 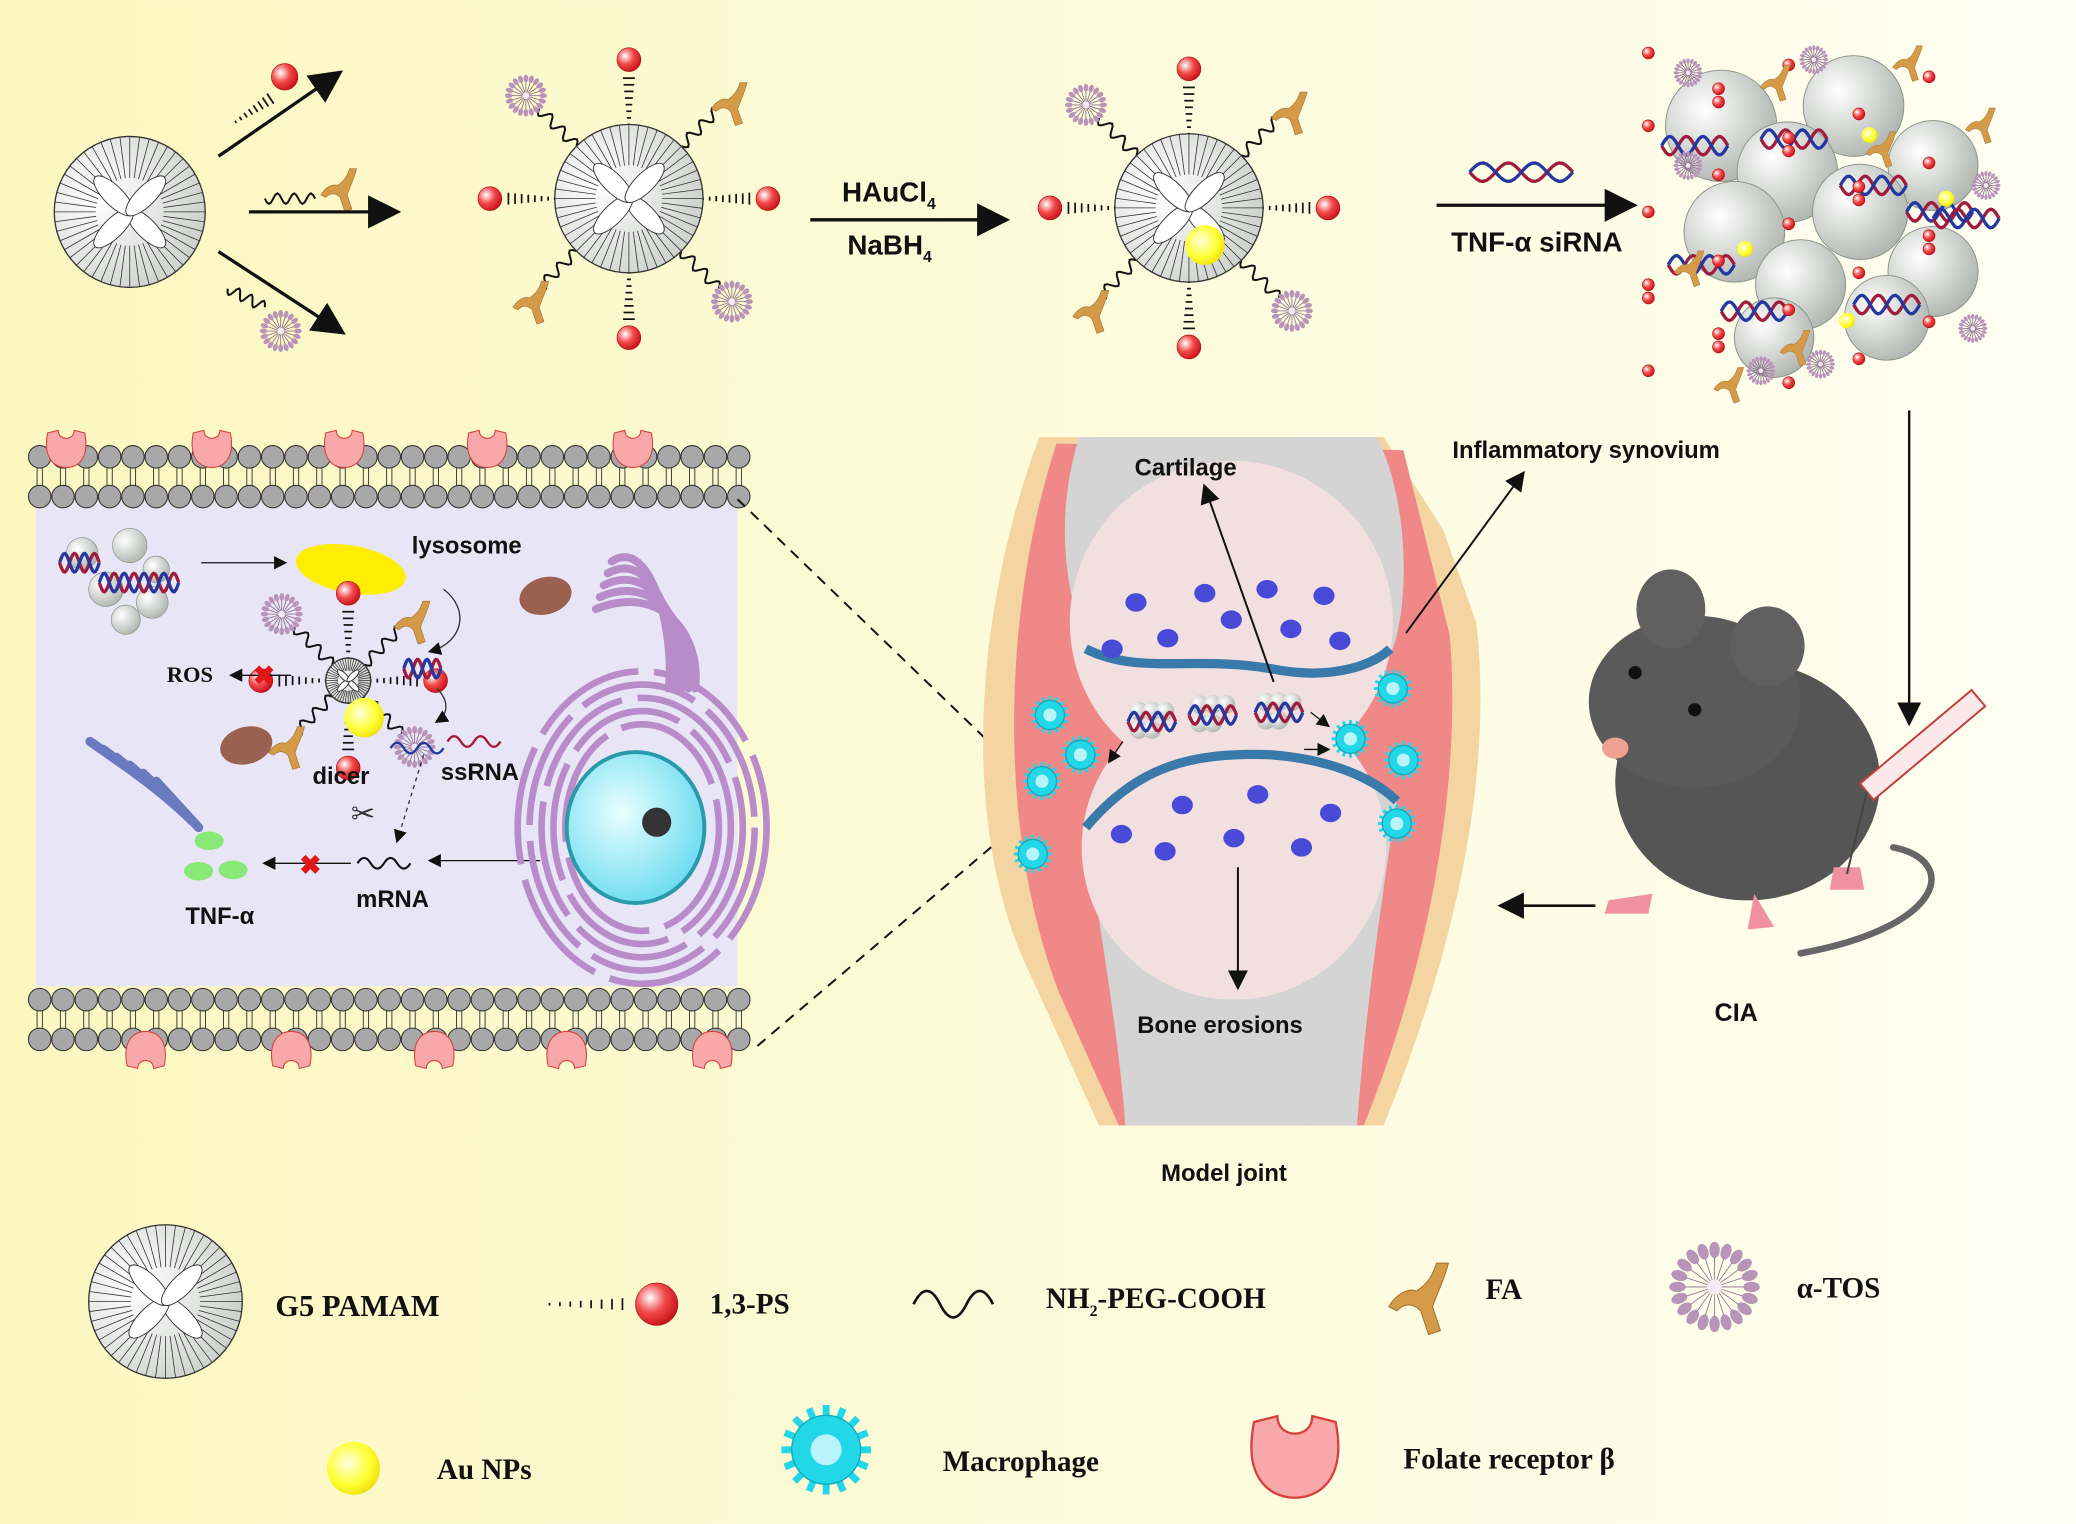 I want to click on nucleolus-icon, so click(x=657, y=822).